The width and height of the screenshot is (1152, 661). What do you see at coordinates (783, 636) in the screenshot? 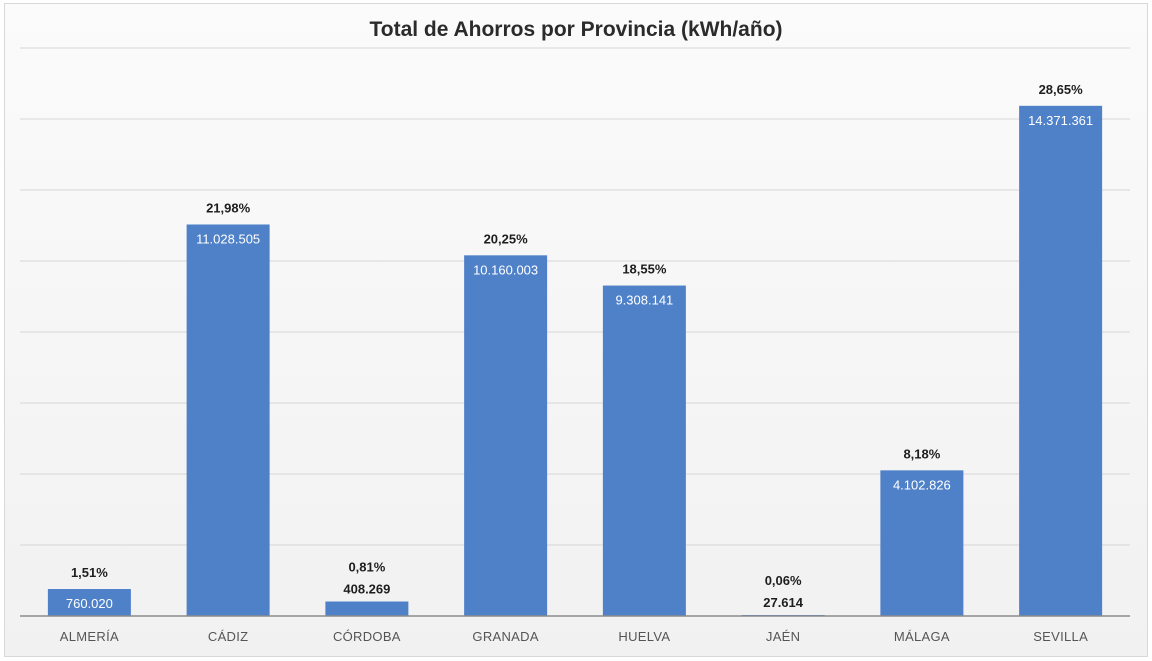
I see `x-tick-label: JAÉN` at bounding box center [783, 636].